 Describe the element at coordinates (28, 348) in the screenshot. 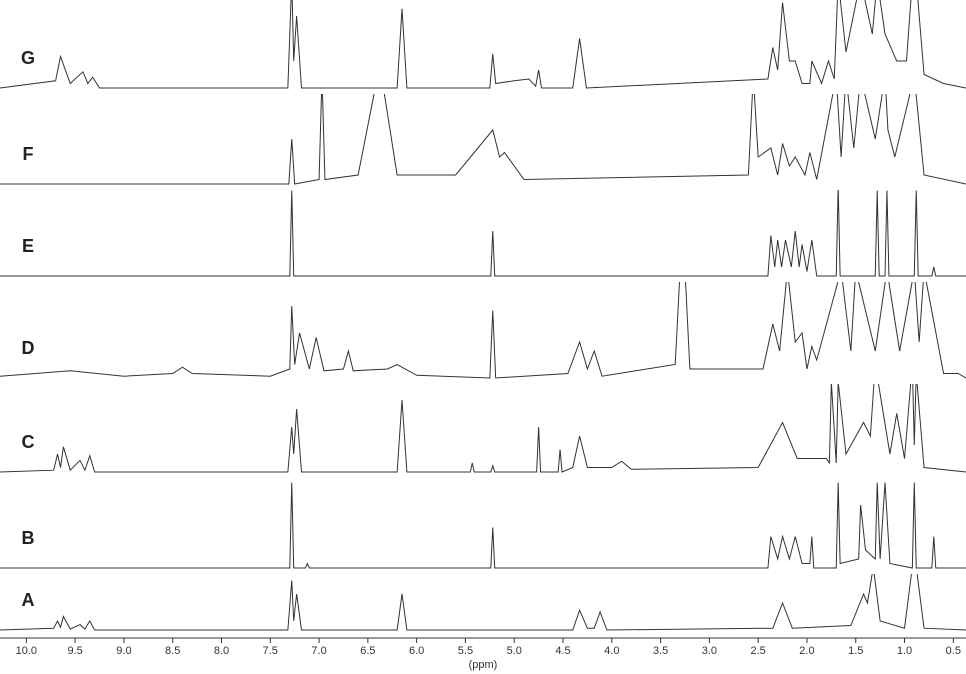

I see `spectrum-label: D` at that location.